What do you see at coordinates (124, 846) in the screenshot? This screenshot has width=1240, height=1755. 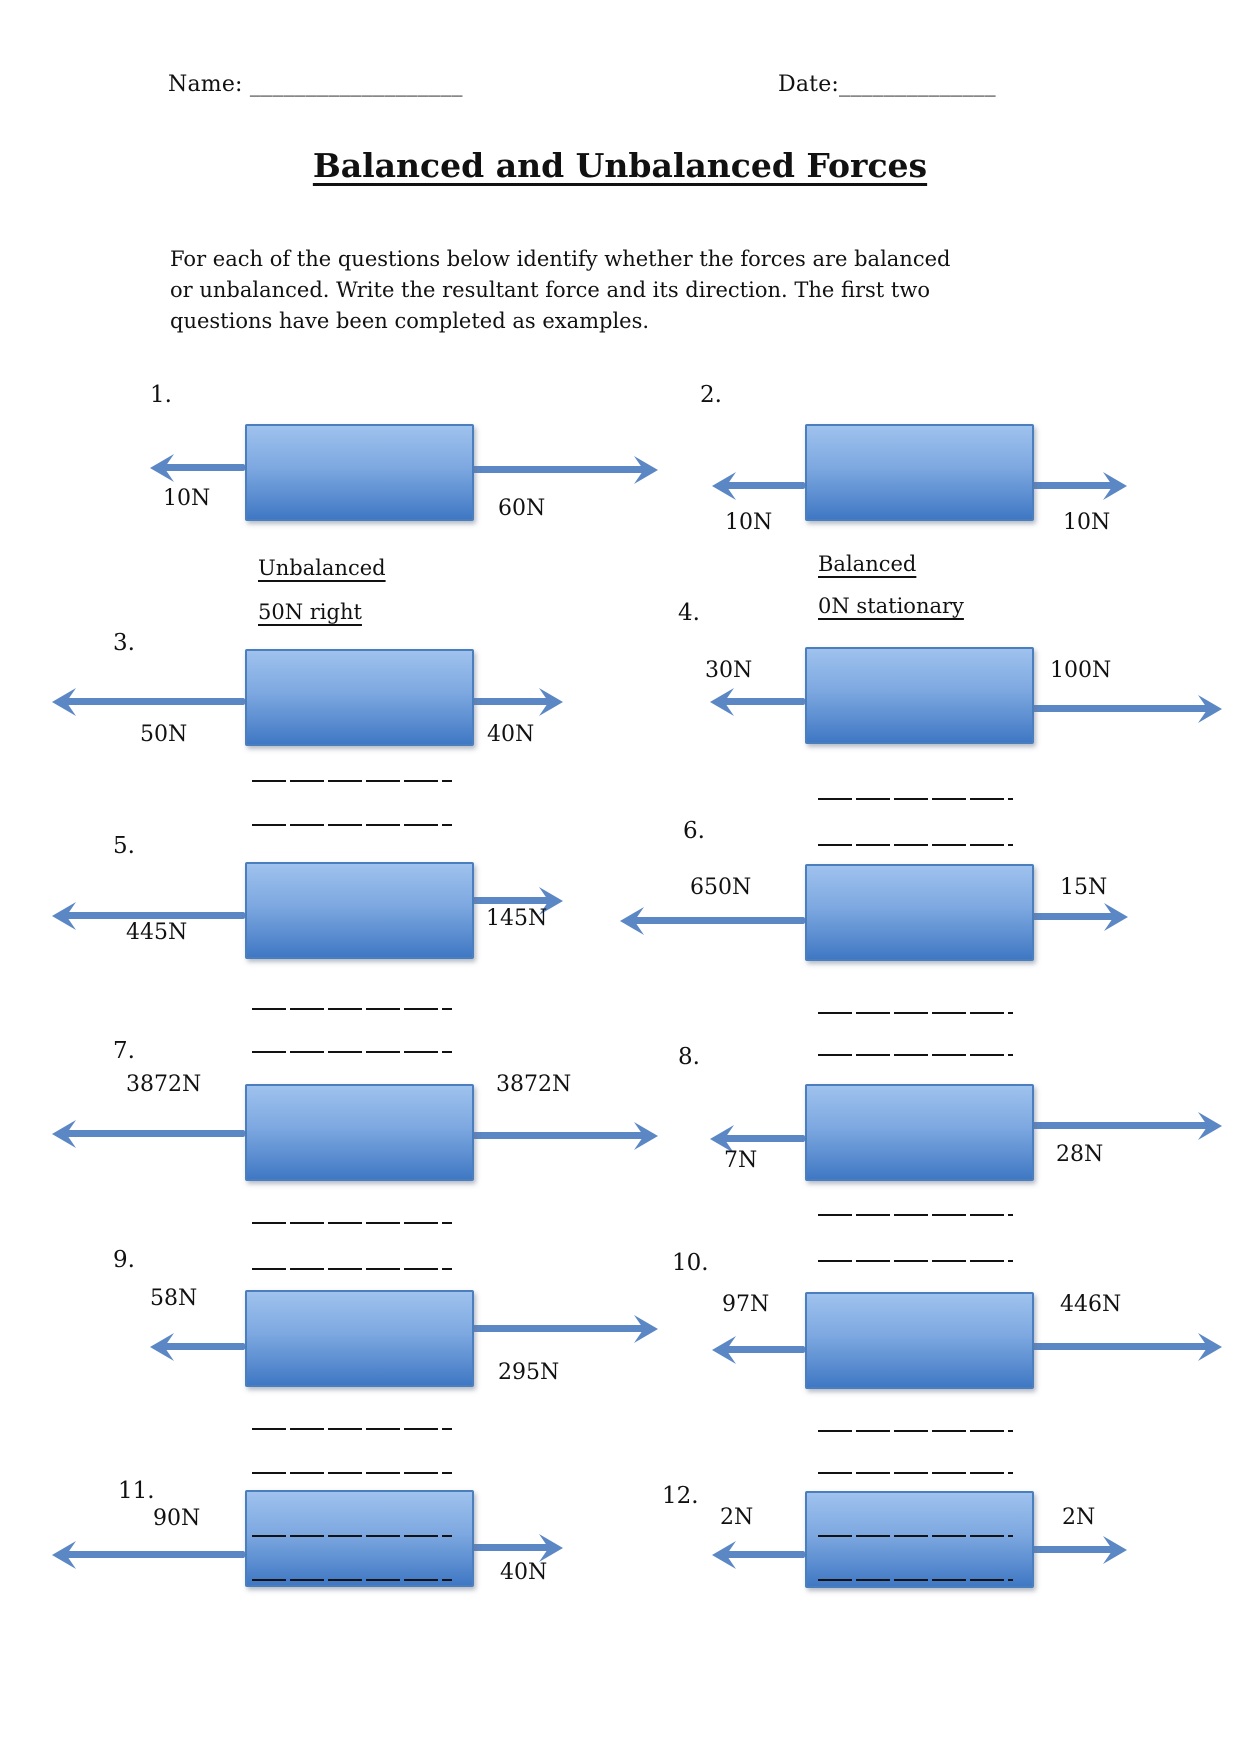 I see `question-number: 5.` at bounding box center [124, 846].